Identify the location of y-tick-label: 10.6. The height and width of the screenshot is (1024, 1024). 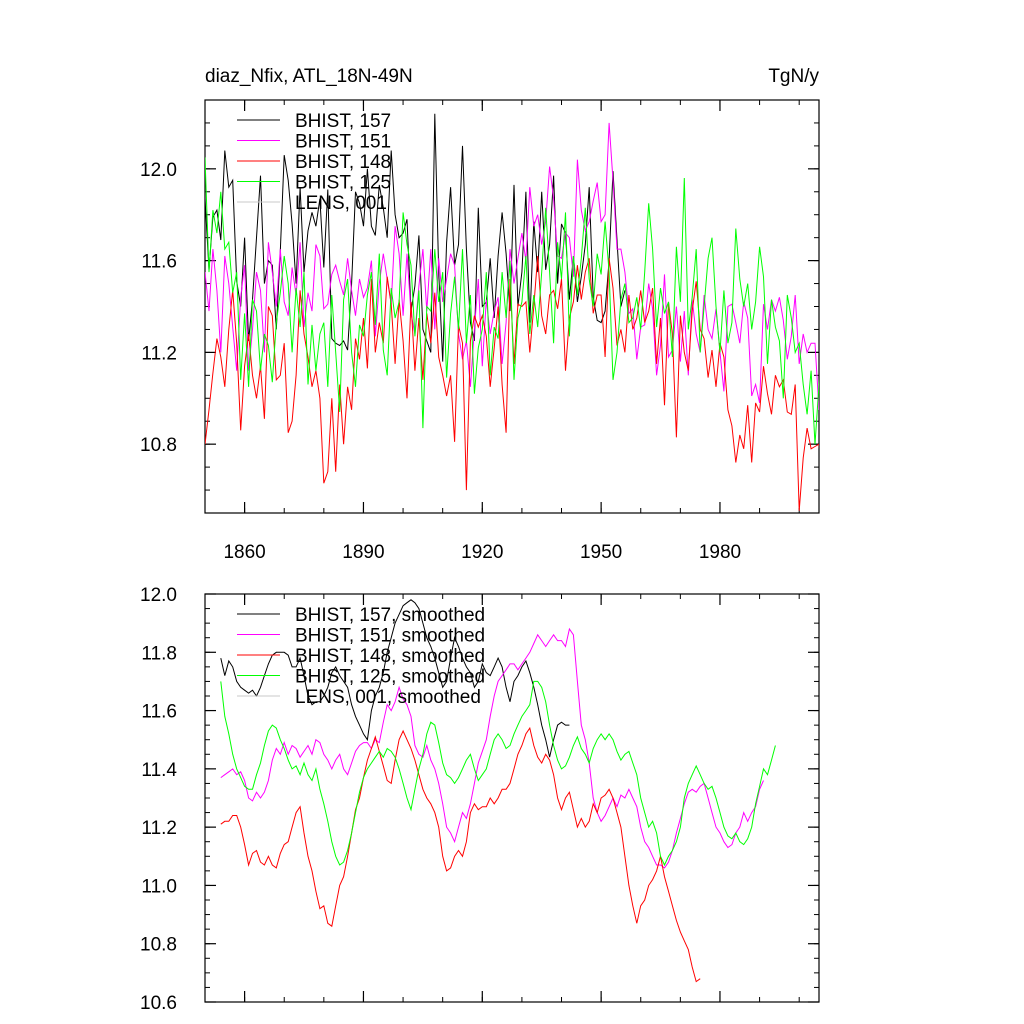
(158, 1003).